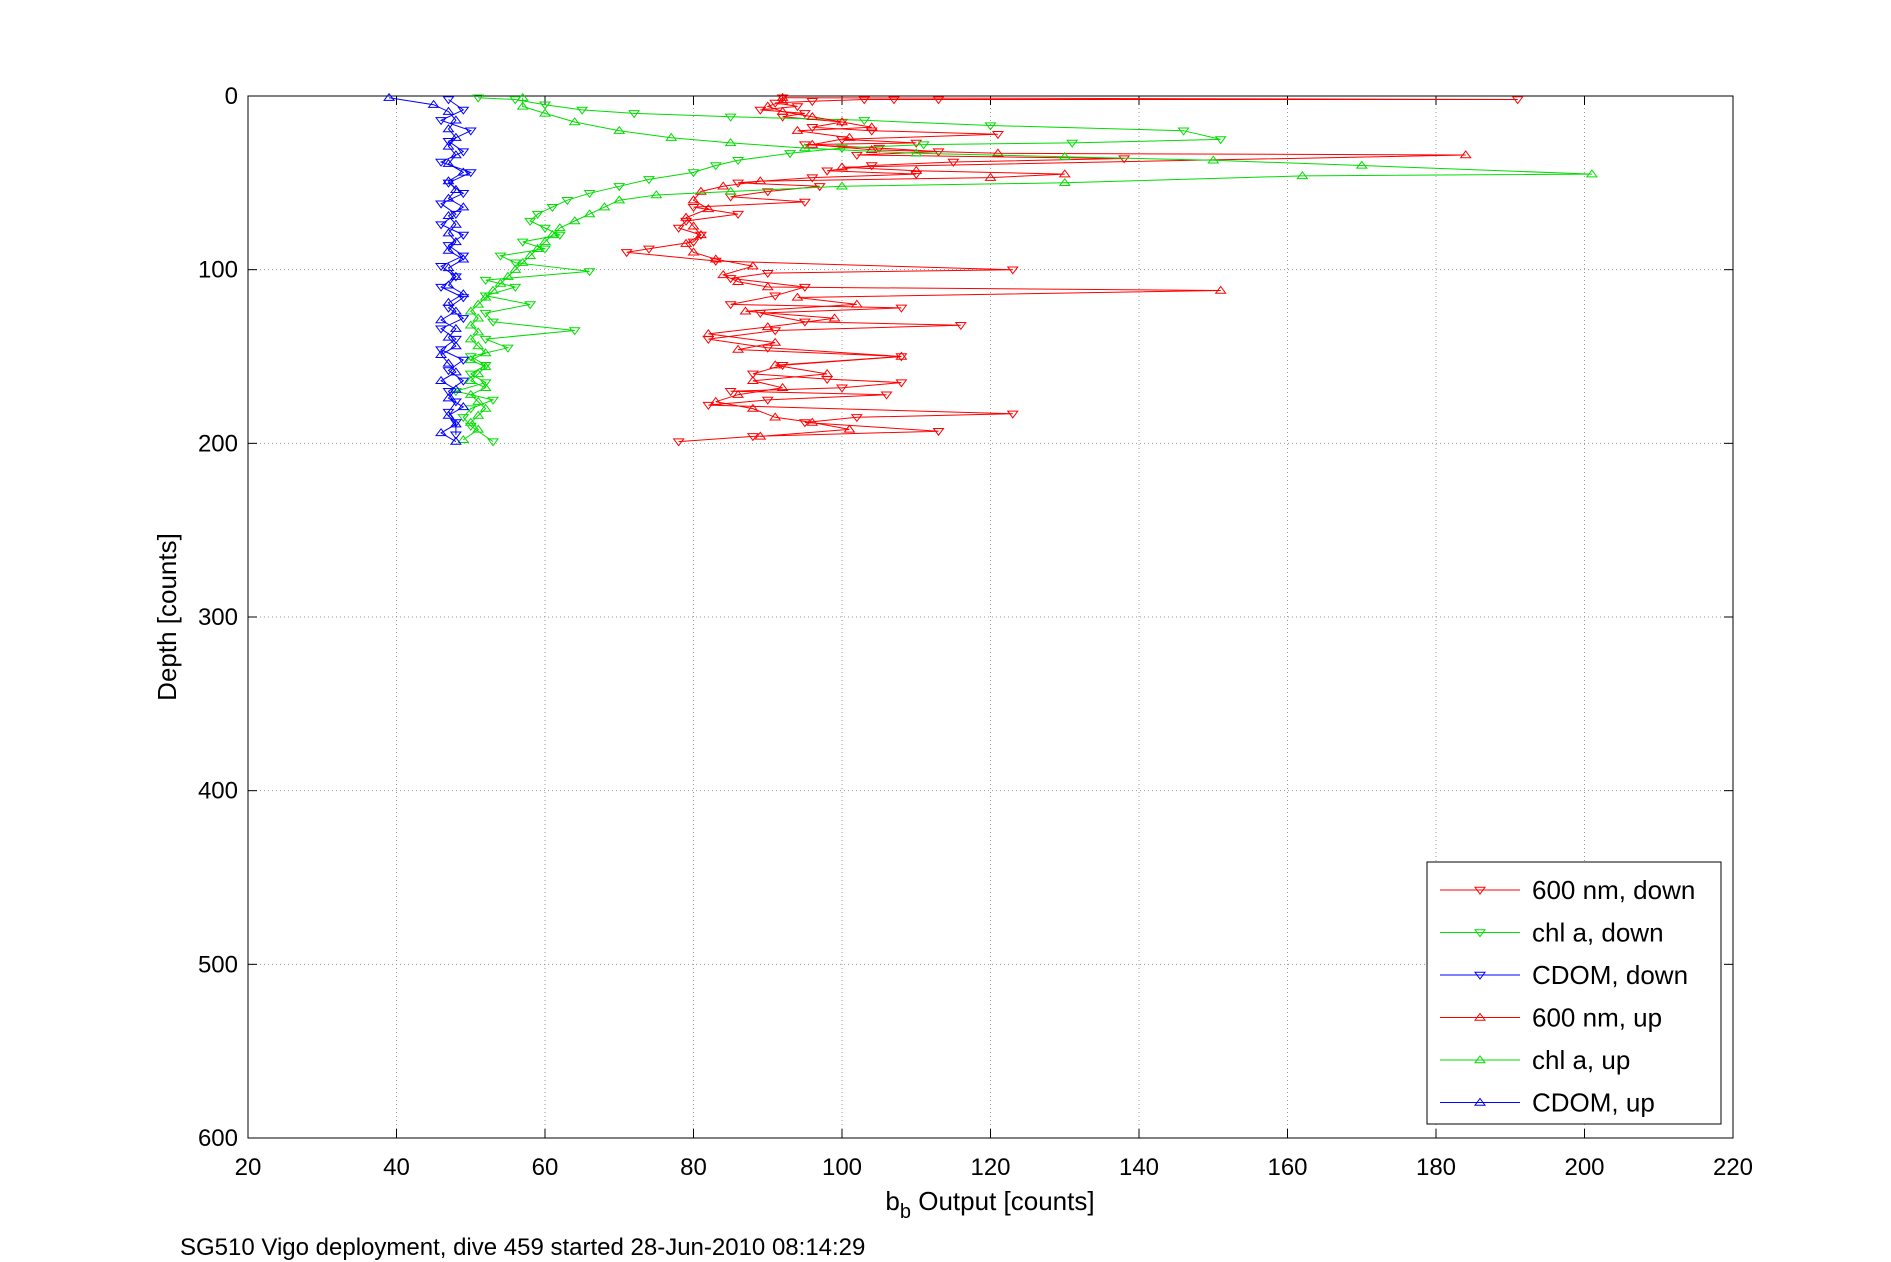 This screenshot has height=1262, width=1891. Describe the element at coordinates (1613, 890) in the screenshot. I see `legend-label: 600 nm, down` at that location.